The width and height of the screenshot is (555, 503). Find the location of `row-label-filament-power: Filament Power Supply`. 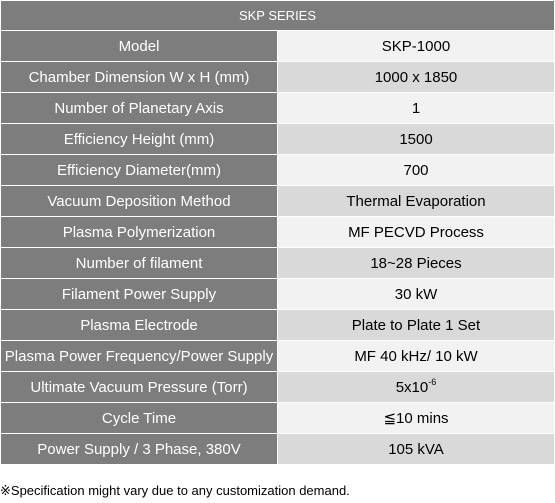

row-label-filament-power: Filament Power Supply is located at coordinates (139, 294).